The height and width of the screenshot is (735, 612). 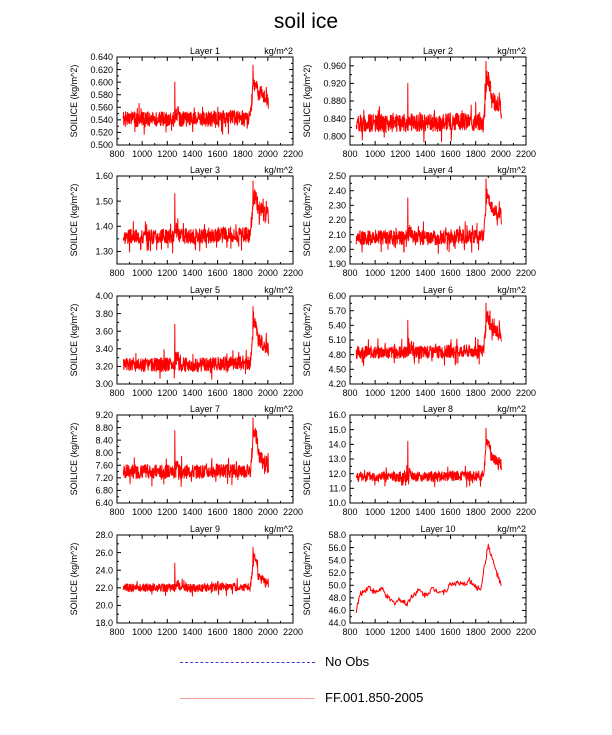 What do you see at coordinates (337, 489) in the screenshot?
I see `y-tick-label: 11.0` at bounding box center [337, 489].